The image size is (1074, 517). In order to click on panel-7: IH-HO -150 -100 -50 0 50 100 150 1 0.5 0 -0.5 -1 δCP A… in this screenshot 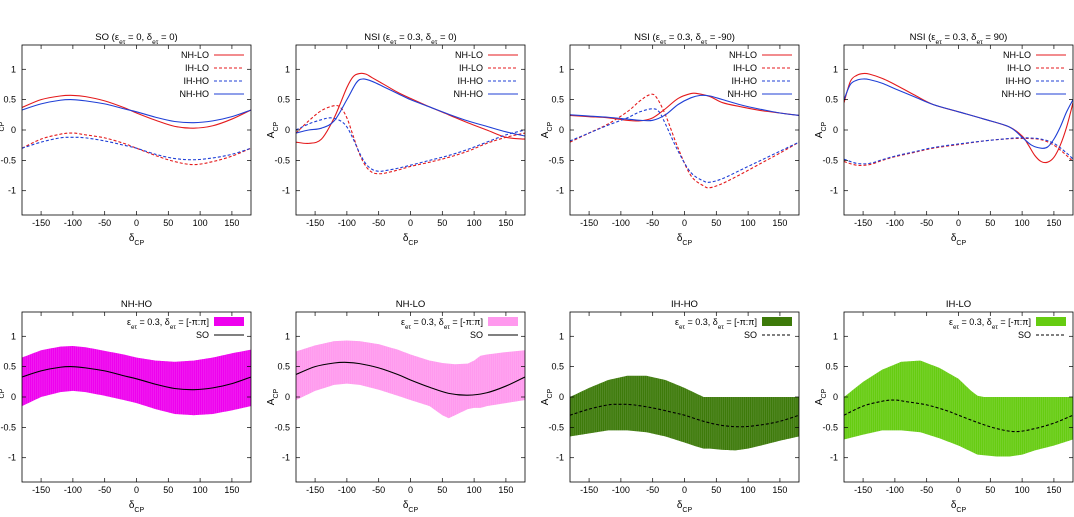, I will do `click(670, 406)`.